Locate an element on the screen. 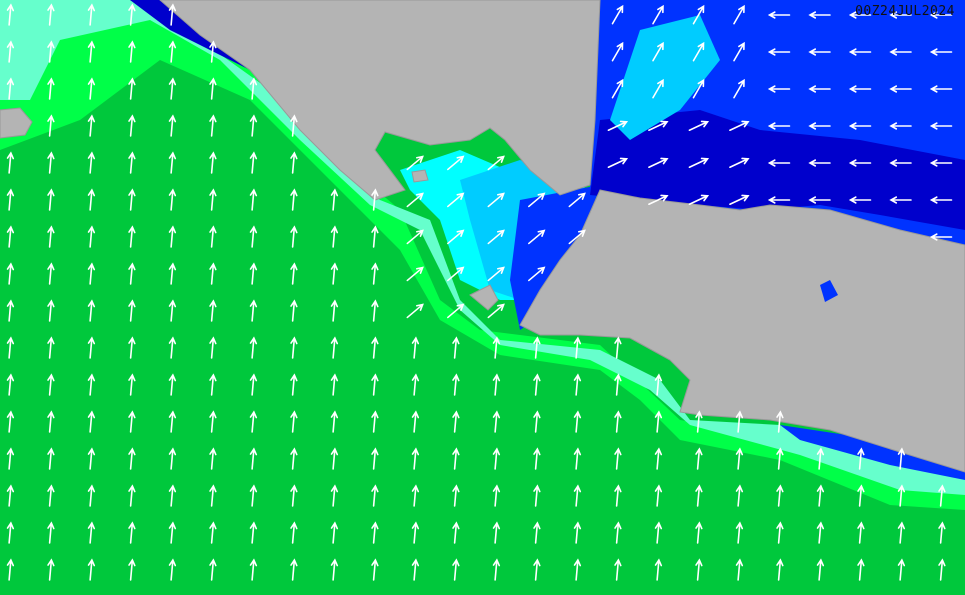  wave-zone-light-blue-north is located at coordinates (665, 77).